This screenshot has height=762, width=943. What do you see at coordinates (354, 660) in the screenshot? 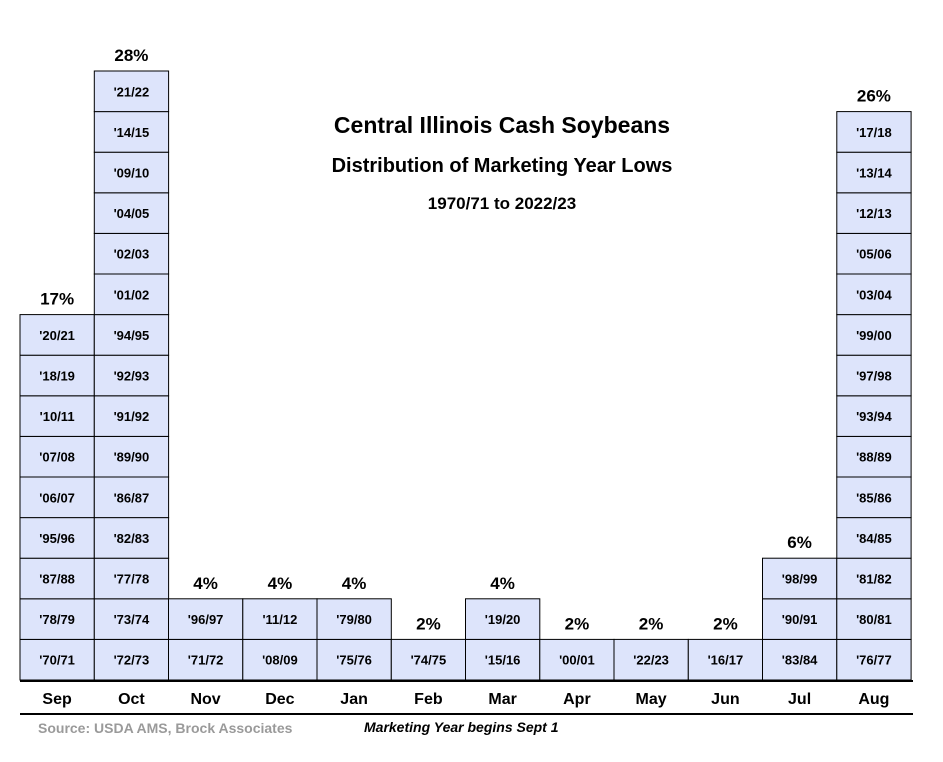
I see `year-label: '75/76` at bounding box center [354, 660].